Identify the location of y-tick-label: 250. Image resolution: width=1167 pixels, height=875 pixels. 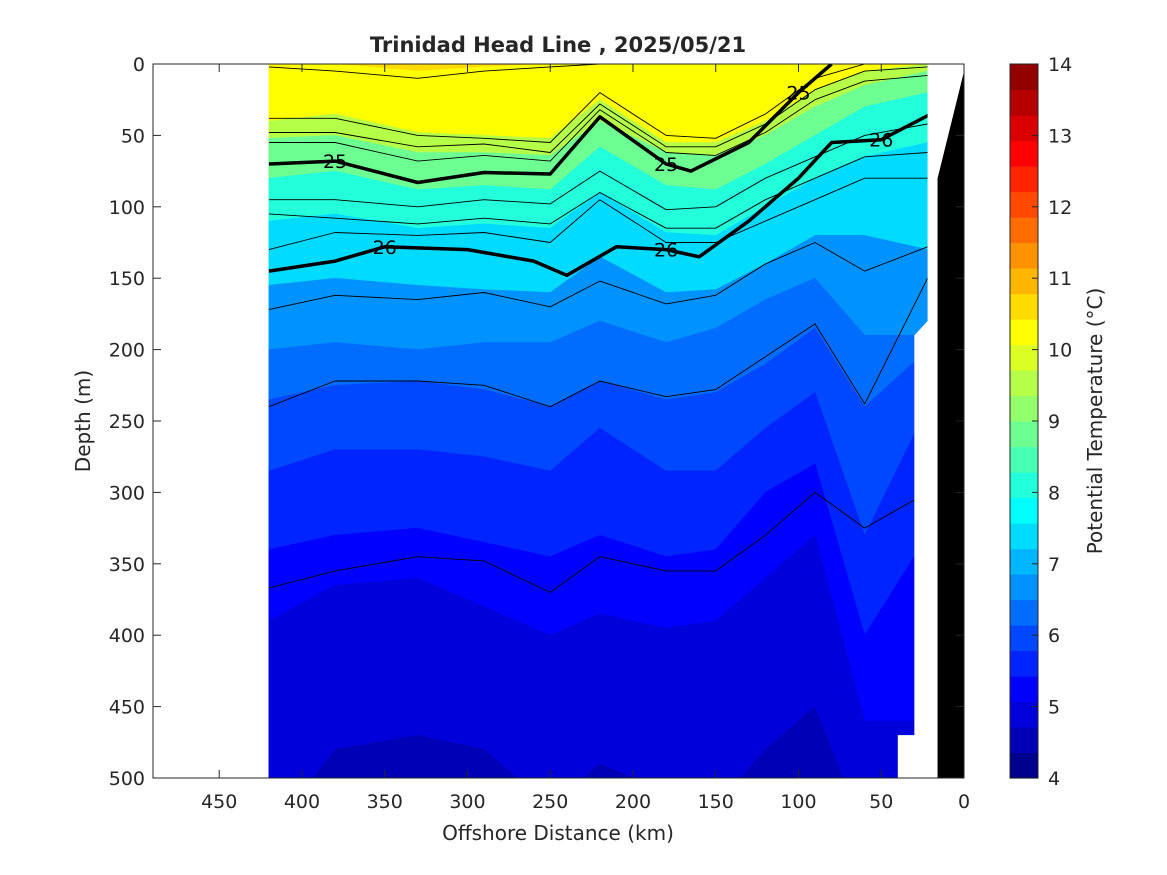
(127, 422).